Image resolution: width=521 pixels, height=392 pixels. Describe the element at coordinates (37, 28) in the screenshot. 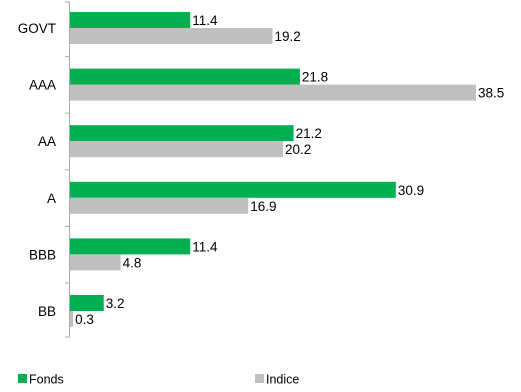

I see `category-label: GOVT` at that location.